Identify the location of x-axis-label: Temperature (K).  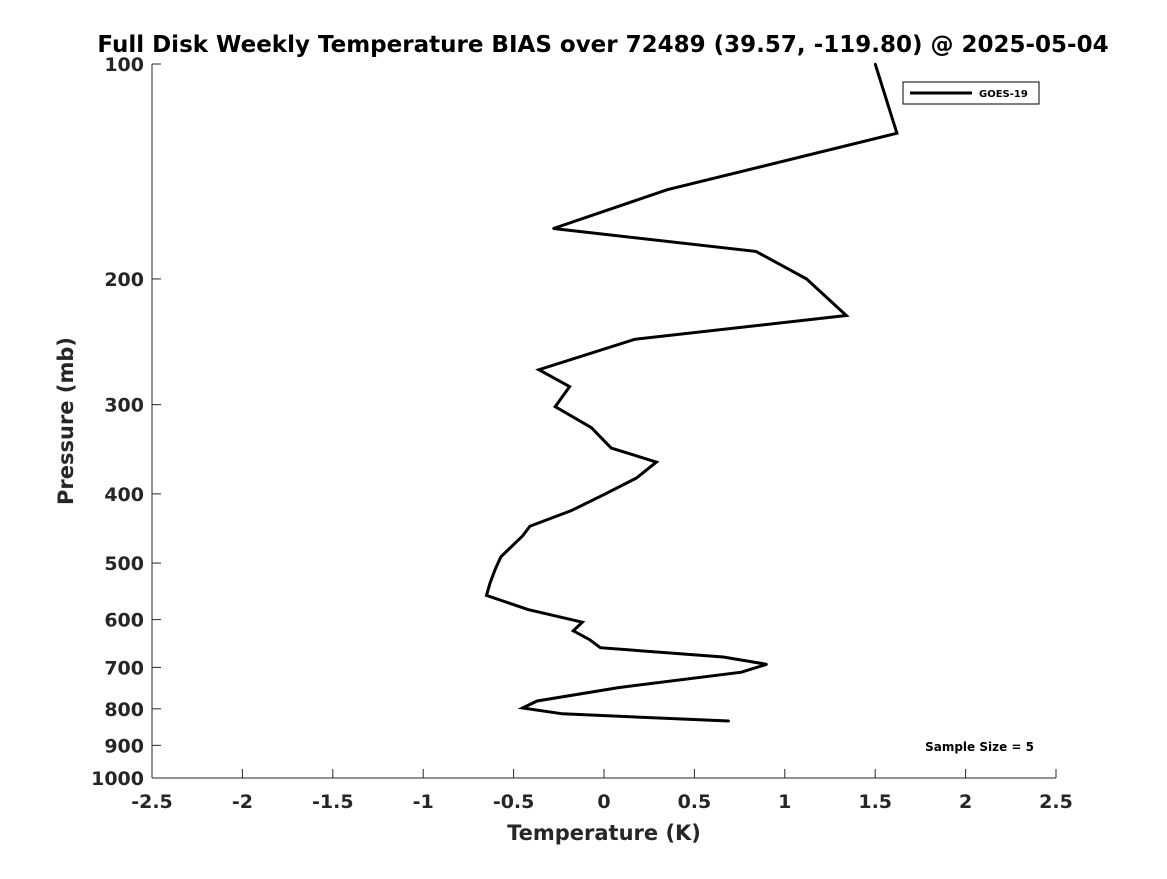
(604, 833).